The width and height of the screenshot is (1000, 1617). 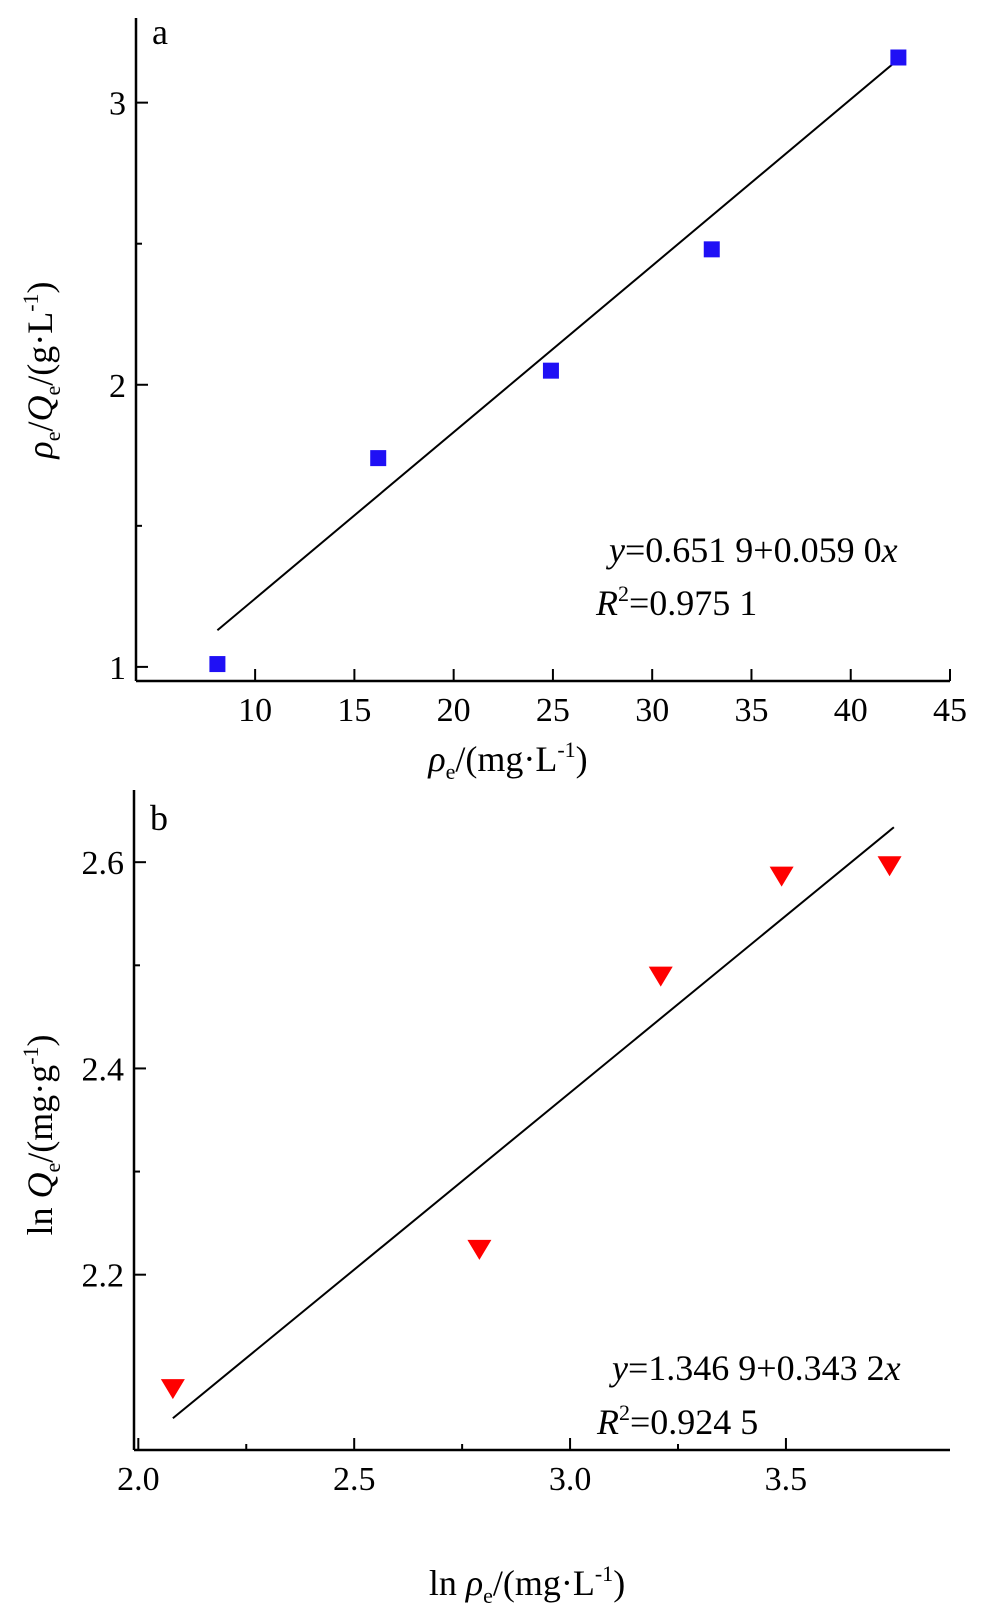 I want to click on panel-a-equation: y=0.651 9+0.059 0x, so click(x=752, y=550).